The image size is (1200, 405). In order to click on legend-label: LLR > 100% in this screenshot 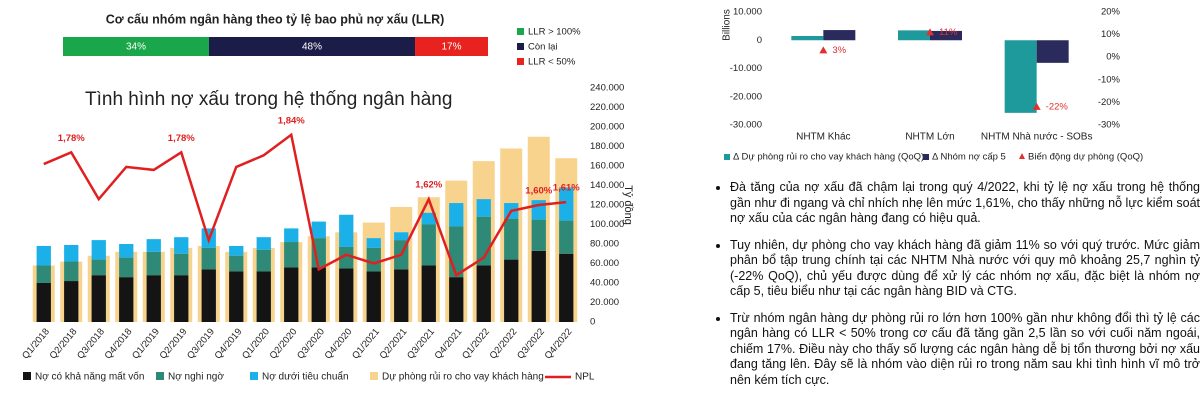, I will do `click(554, 32)`.